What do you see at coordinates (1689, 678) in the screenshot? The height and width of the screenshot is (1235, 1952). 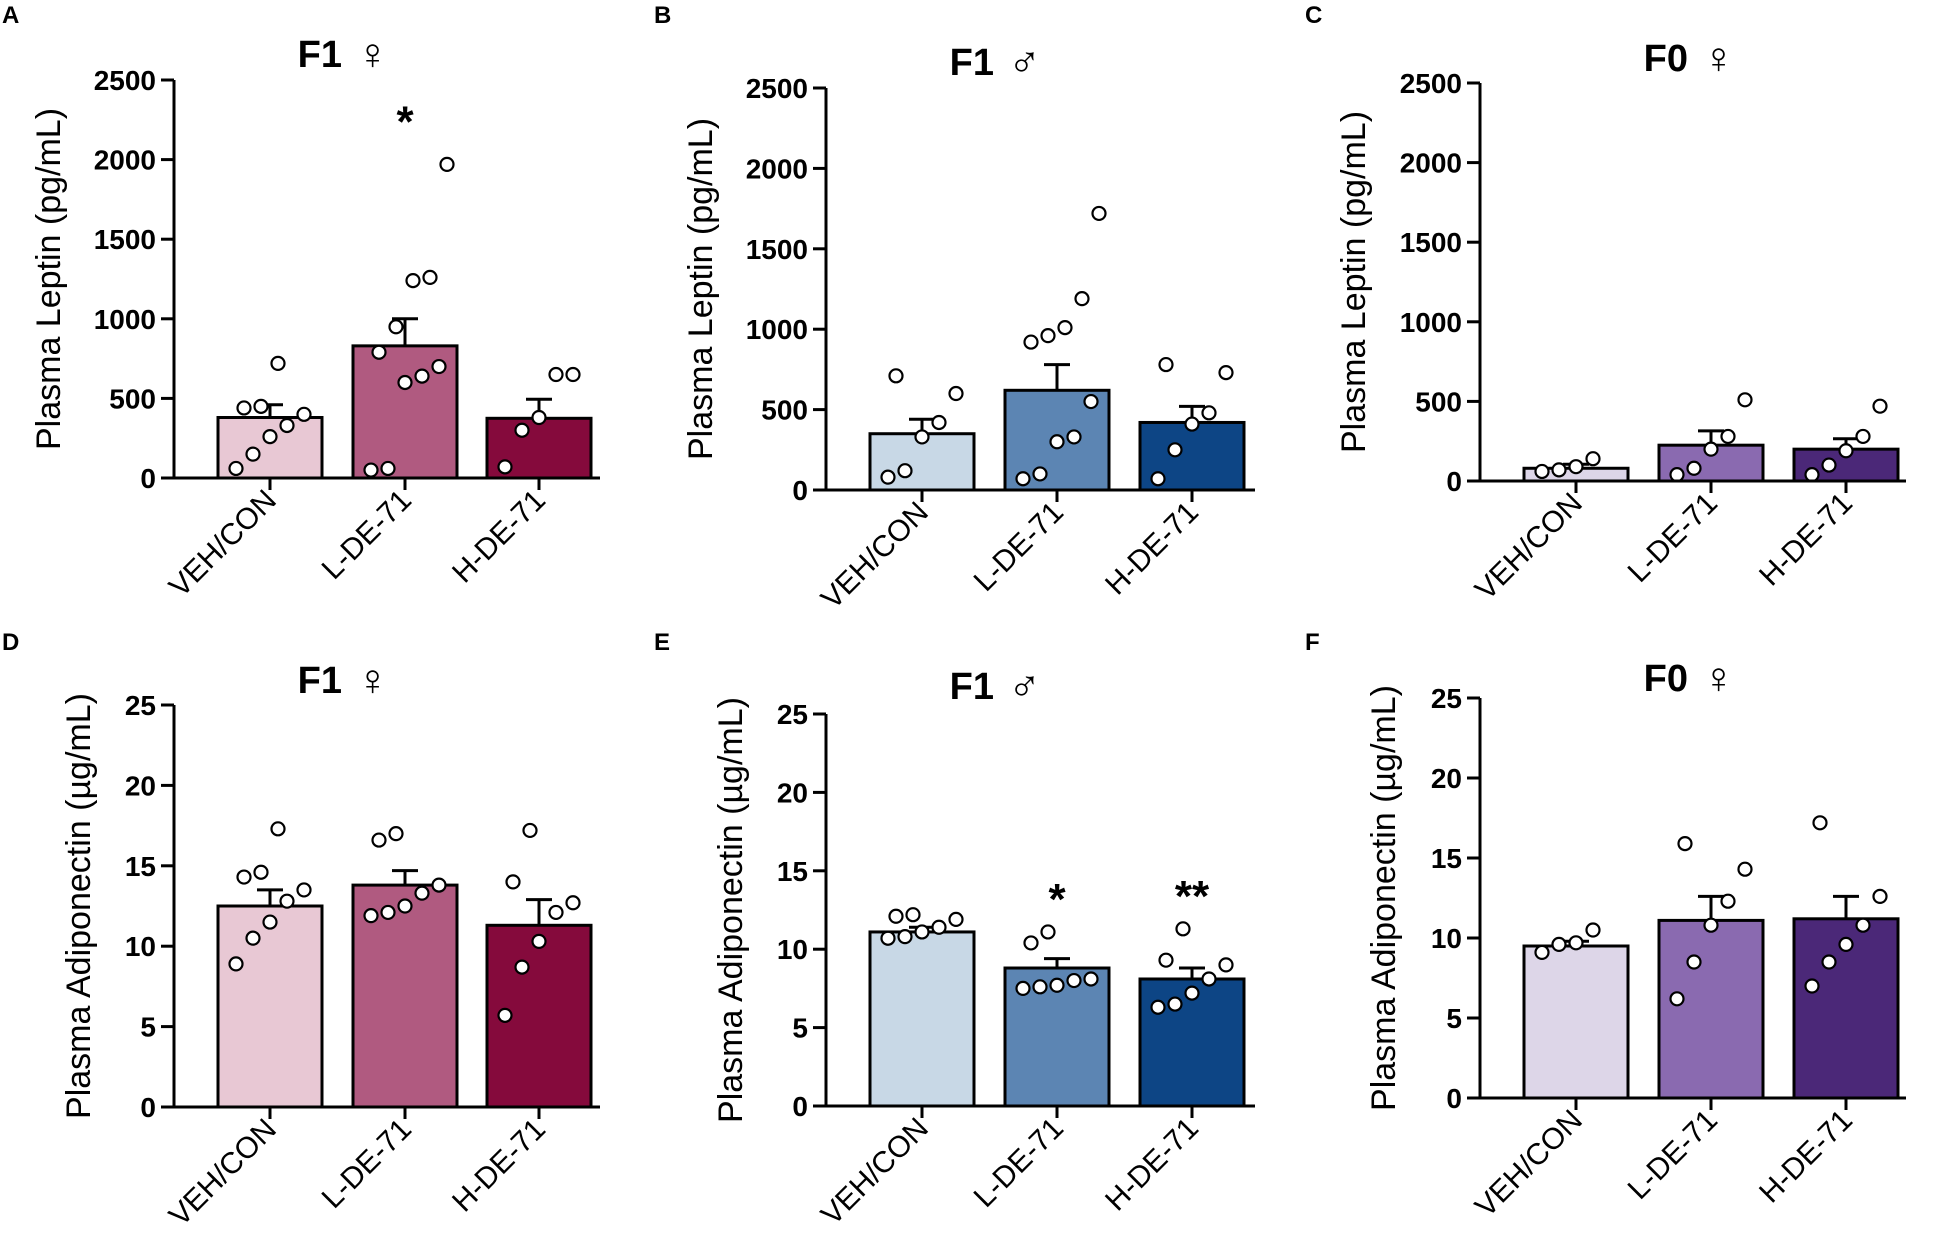 I see `panel-title: F0 ♀` at bounding box center [1689, 678].